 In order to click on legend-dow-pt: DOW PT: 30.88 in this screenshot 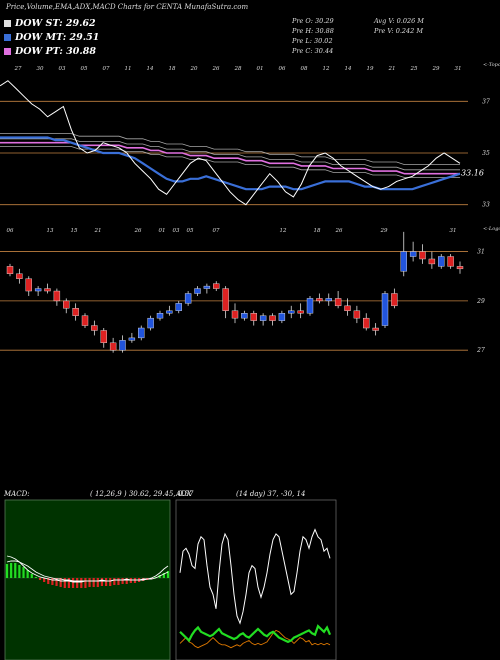, I will do `click(50, 51)`.